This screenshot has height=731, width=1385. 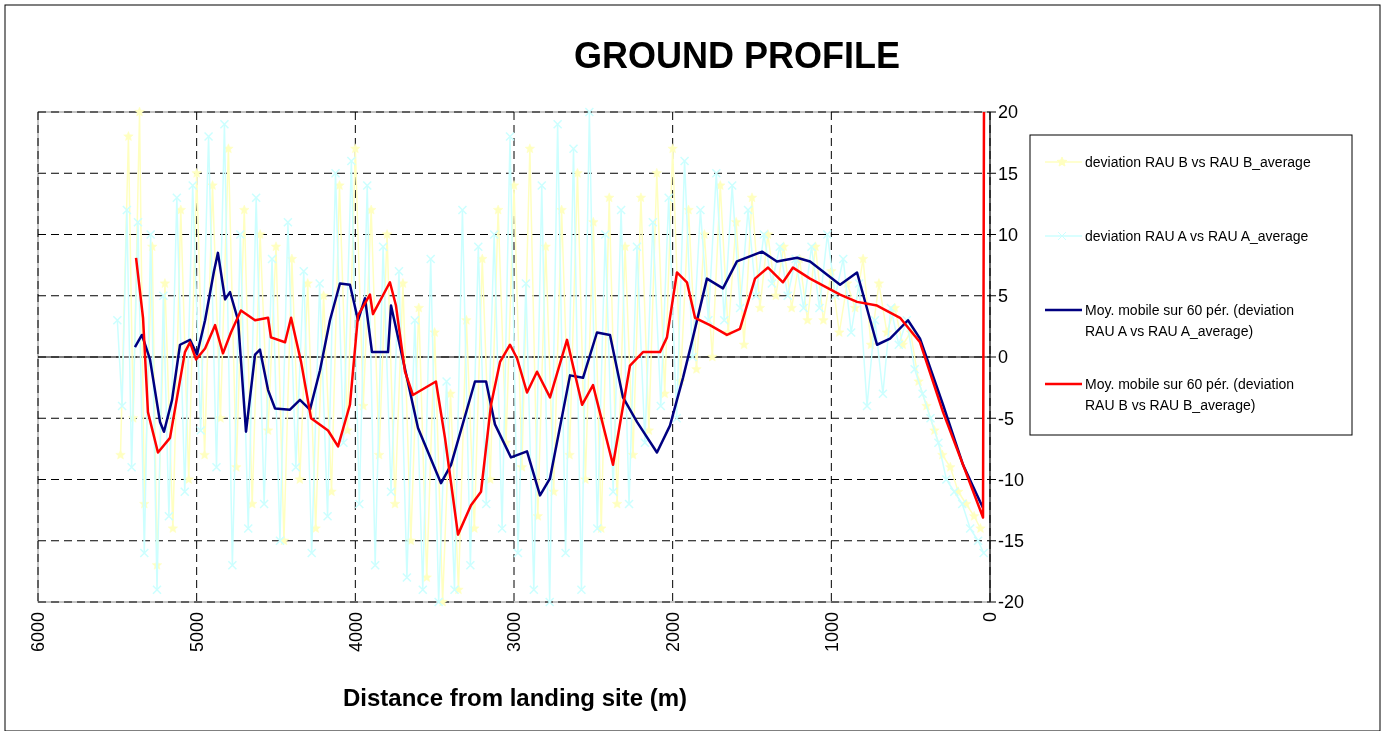 What do you see at coordinates (1198, 161) in the screenshot?
I see `legend-label: deviation RAU B vs RAU B_average` at bounding box center [1198, 161].